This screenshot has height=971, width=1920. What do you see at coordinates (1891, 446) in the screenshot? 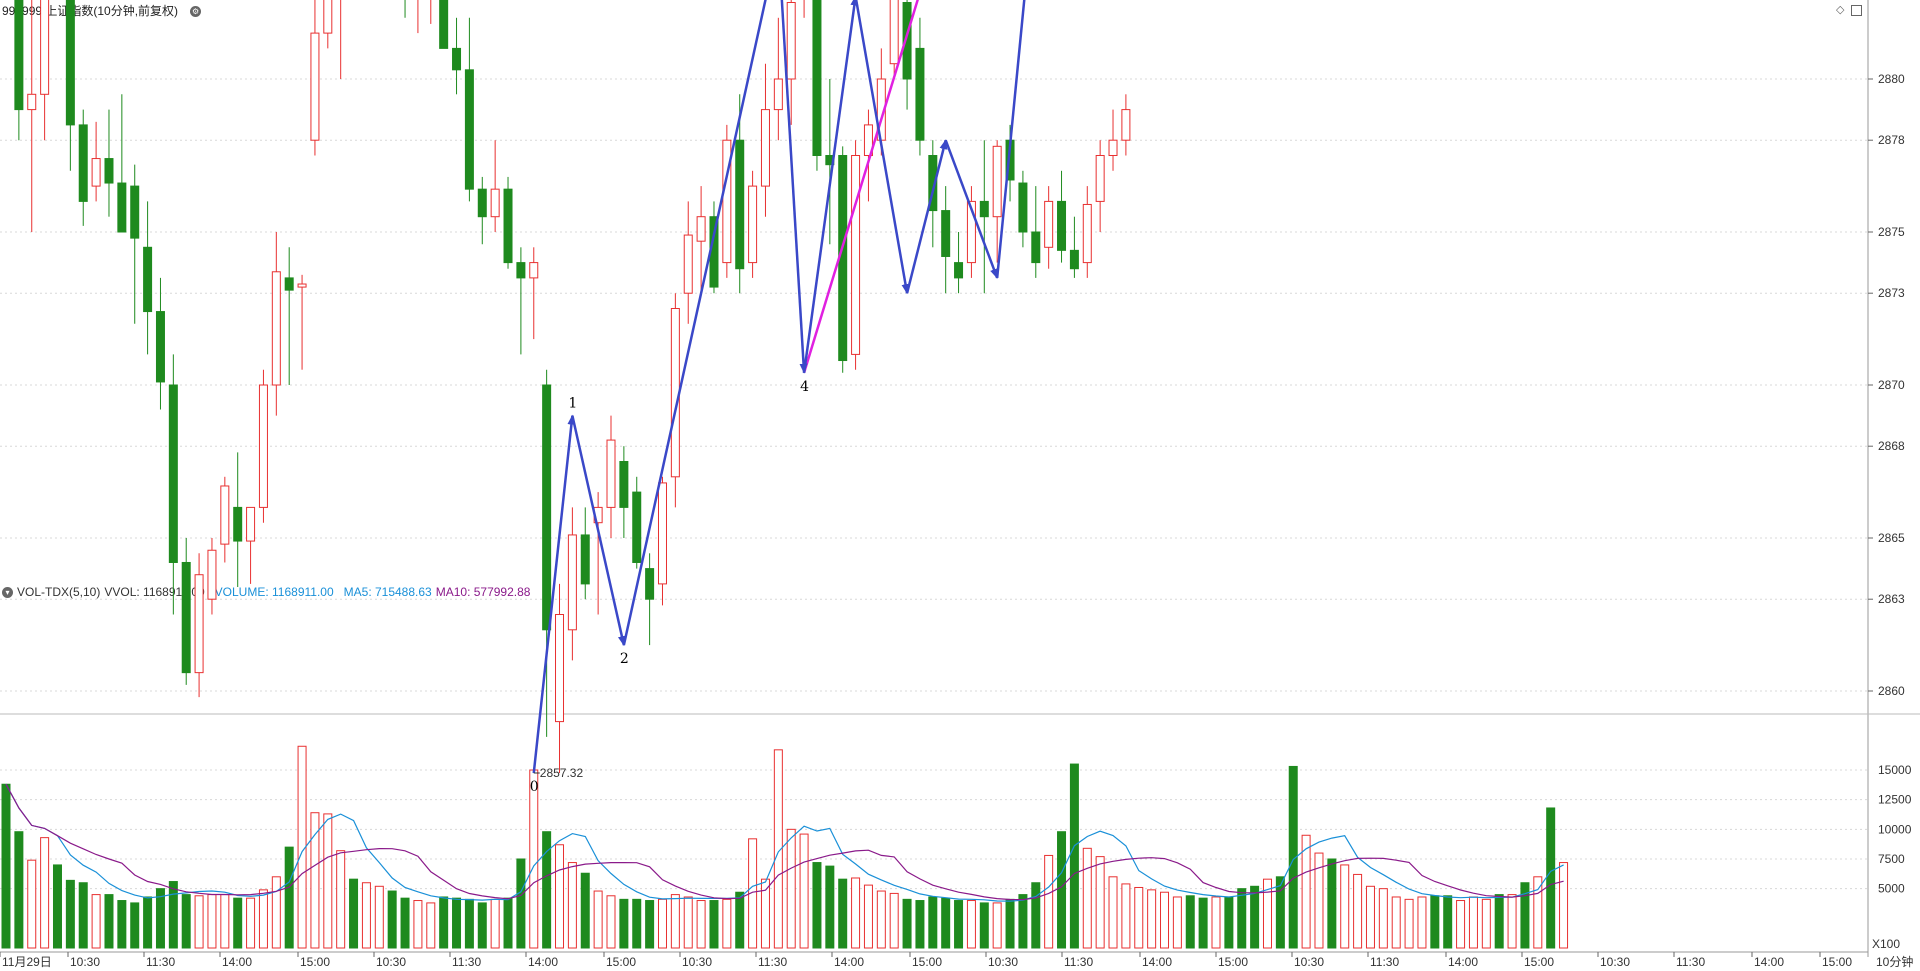
I see `price-tick-label: 2868` at bounding box center [1891, 446].